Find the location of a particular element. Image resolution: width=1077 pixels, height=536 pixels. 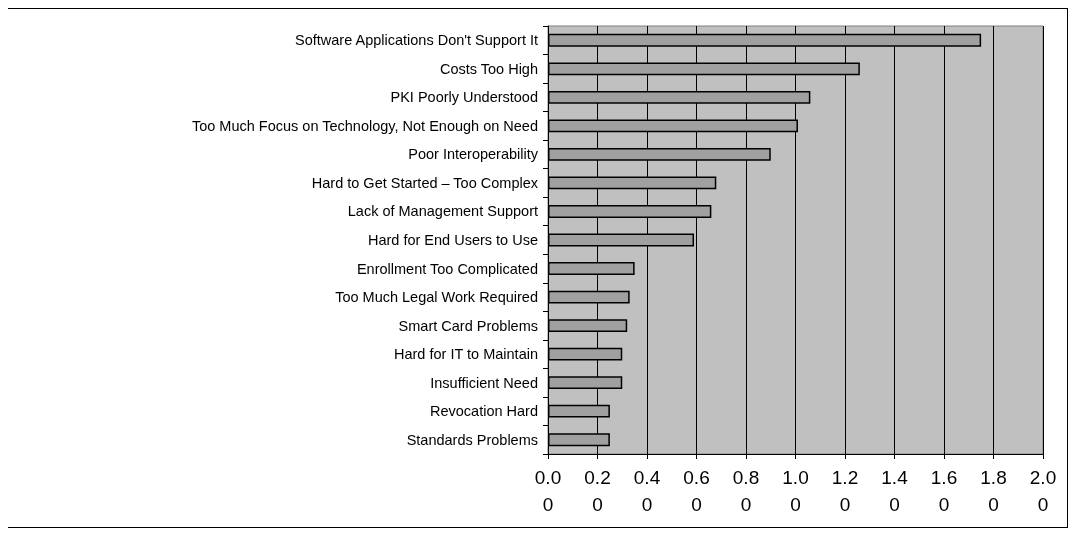

y-tick-label: Too Much Focus on Technology, Not Enough on Need is located at coordinates (364, 125).